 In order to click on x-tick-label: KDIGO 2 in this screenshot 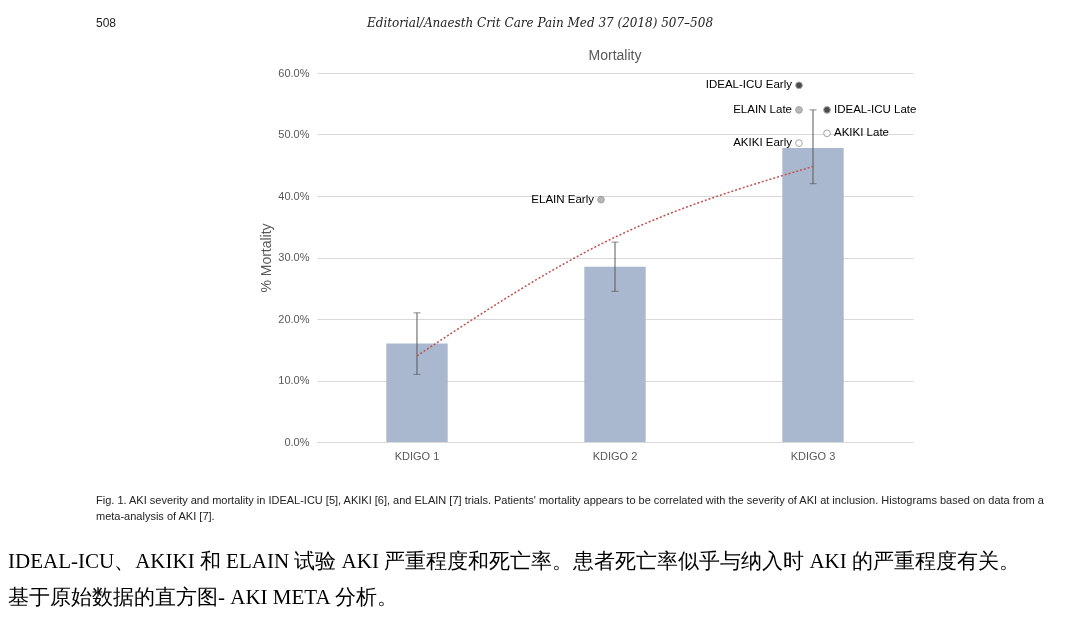, I will do `click(615, 455)`.